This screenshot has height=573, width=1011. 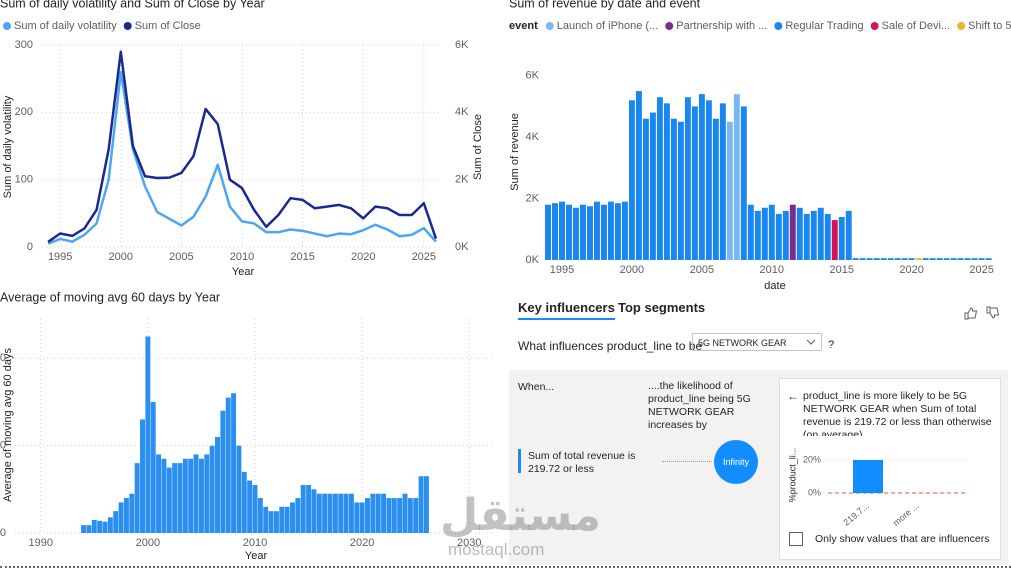 I want to click on influencer-bar, so click(x=519, y=461).